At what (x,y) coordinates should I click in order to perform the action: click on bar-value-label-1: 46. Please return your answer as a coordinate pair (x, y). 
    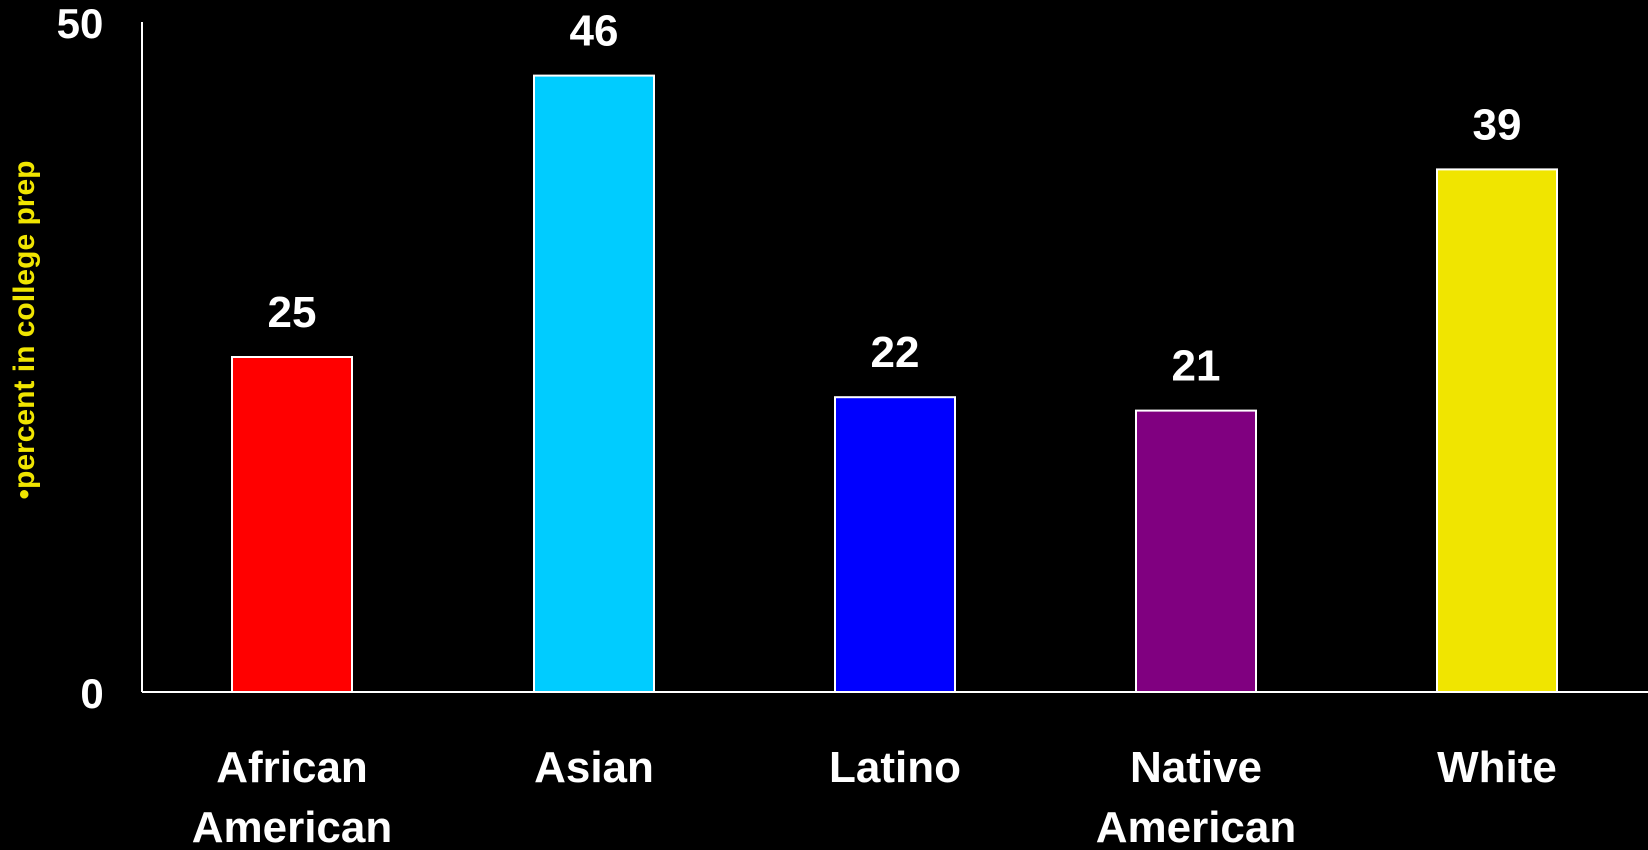
    Looking at the image, I should click on (594, 31).